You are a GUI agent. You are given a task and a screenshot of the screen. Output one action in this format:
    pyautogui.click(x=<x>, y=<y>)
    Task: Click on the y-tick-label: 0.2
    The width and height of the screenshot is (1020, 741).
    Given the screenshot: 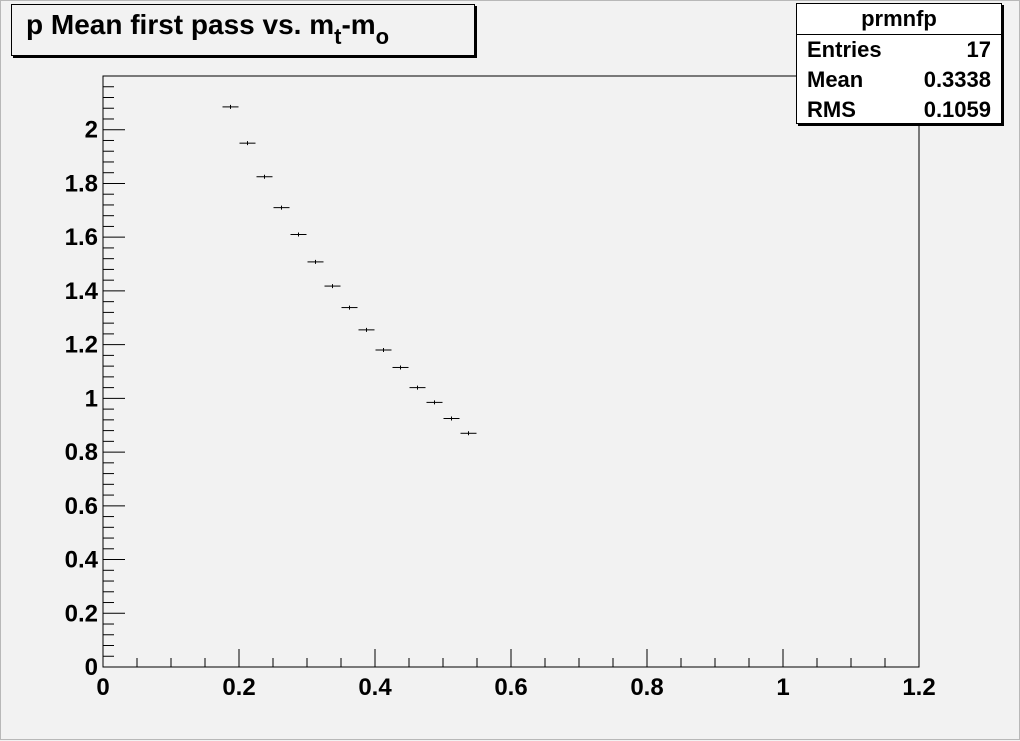 What is the action you would take?
    pyautogui.click(x=81, y=613)
    